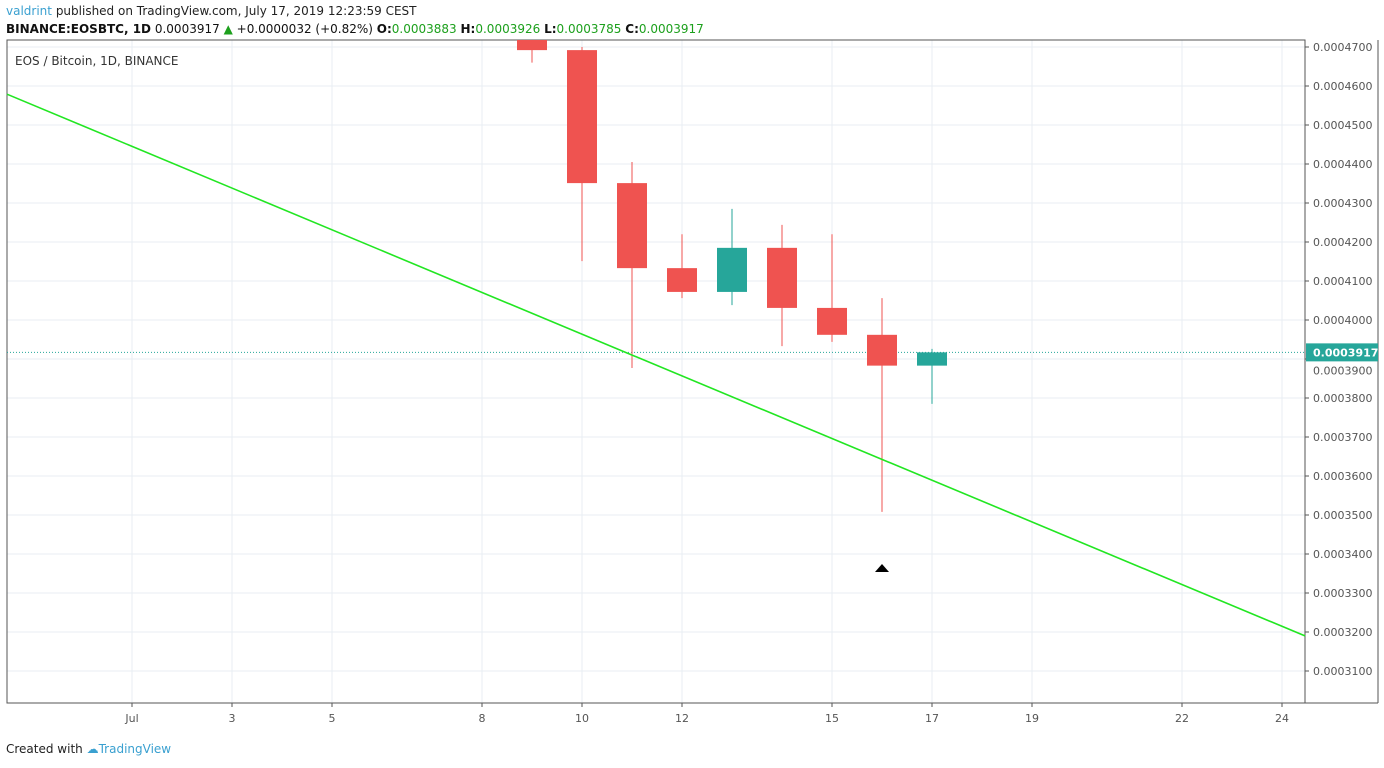  What do you see at coordinates (92, 749) in the screenshot?
I see `tradingview-logo-icon: ☁` at bounding box center [92, 749].